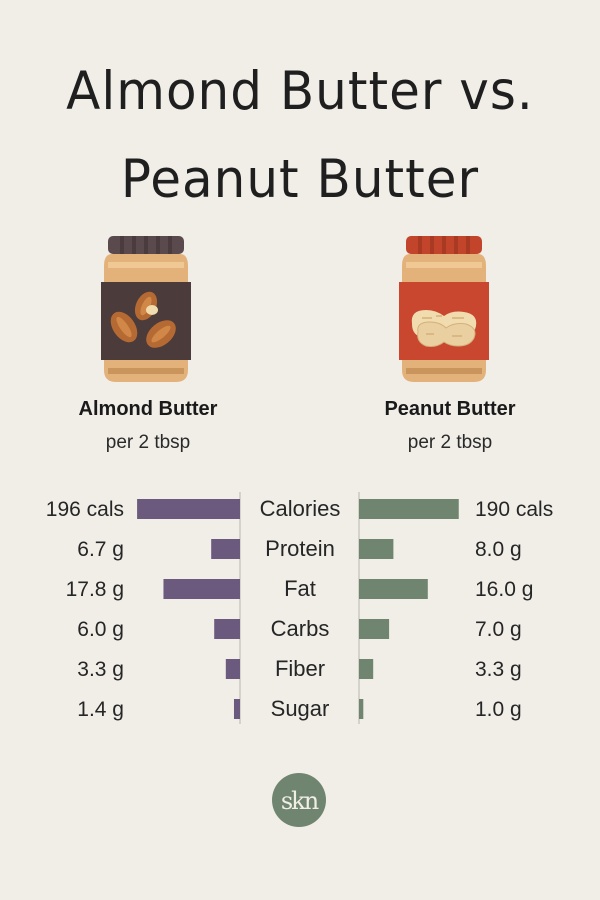 The width and height of the screenshot is (600, 900). What do you see at coordinates (95, 589) in the screenshot?
I see `almond-value-label: 17.8 g` at bounding box center [95, 589].